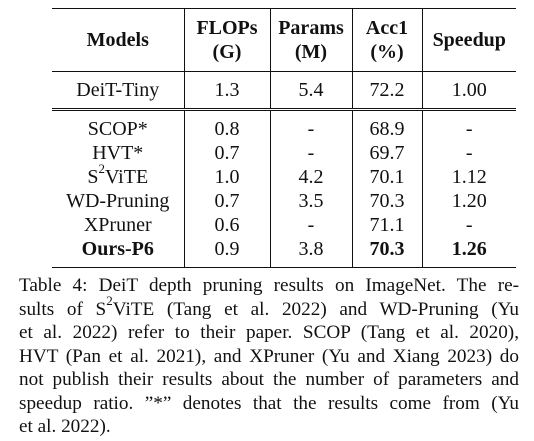 The width and height of the screenshot is (534, 441). What do you see at coordinates (386, 153) in the screenshot?
I see `cell-acc1: 69.7` at bounding box center [386, 153].